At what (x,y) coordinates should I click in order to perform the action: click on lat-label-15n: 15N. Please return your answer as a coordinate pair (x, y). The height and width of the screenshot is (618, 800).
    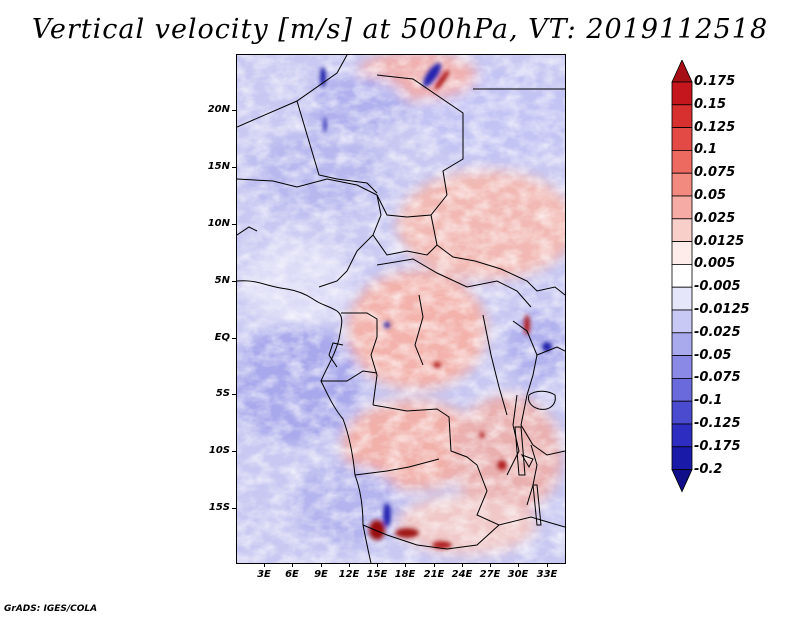
    Looking at the image, I should click on (218, 166).